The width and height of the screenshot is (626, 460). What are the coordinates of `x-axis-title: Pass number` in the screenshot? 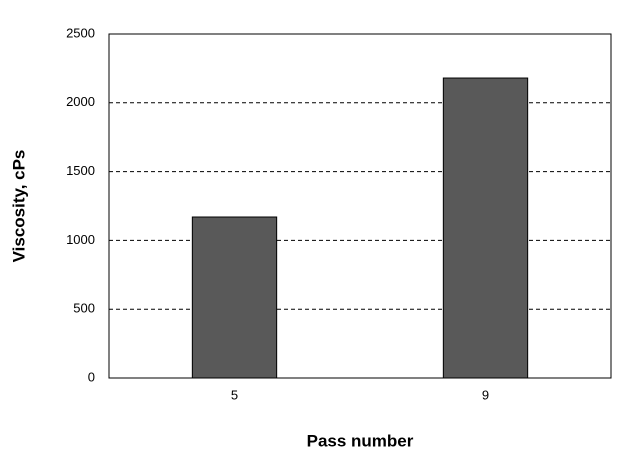 It's located at (360, 440).